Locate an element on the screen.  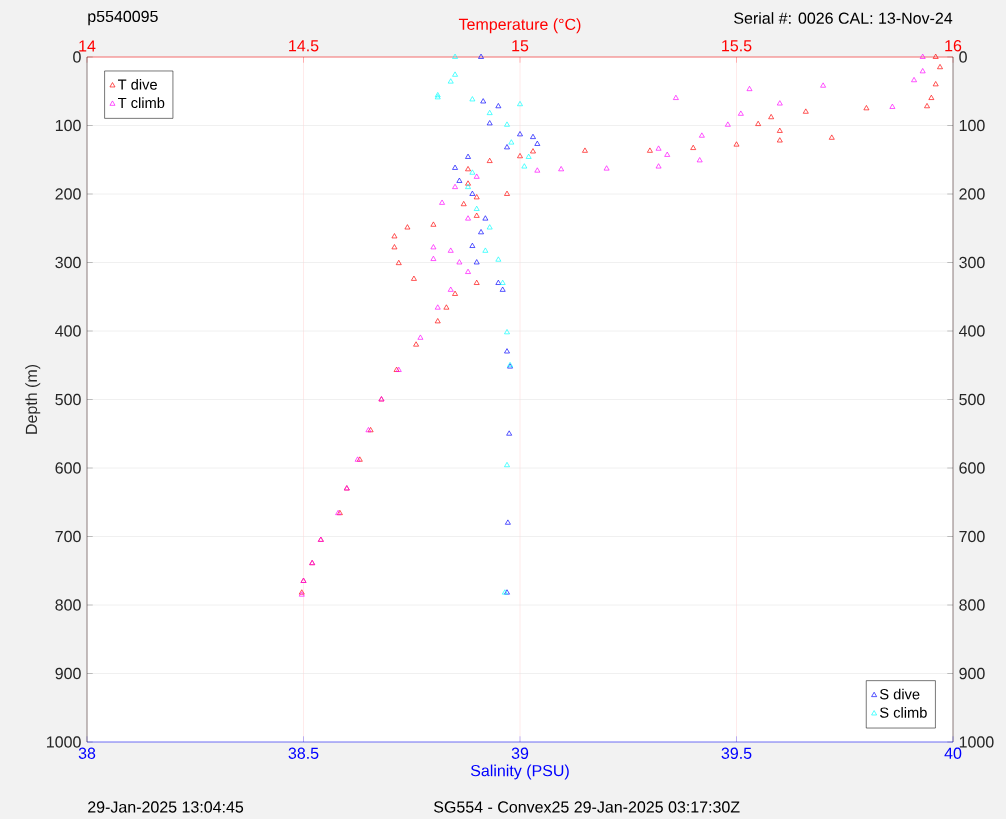
legend-label: T dive is located at coordinates (137, 84).